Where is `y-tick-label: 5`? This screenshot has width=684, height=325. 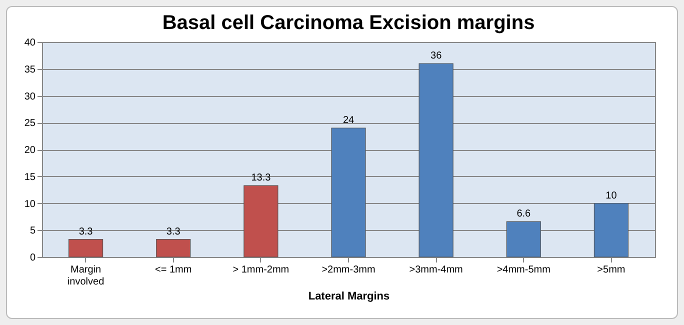
y-tick-label: 5 is located at coordinates (33, 231).